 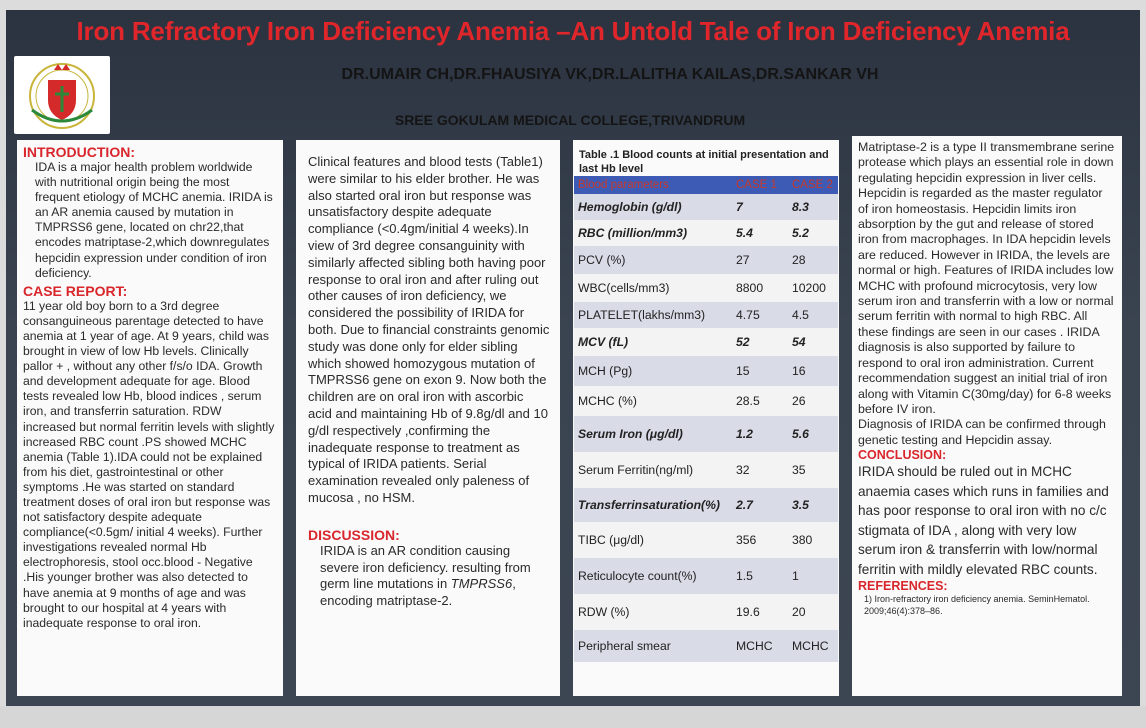 I want to click on table-row: MCHC (%) 28.5 26, so click(x=706, y=401).